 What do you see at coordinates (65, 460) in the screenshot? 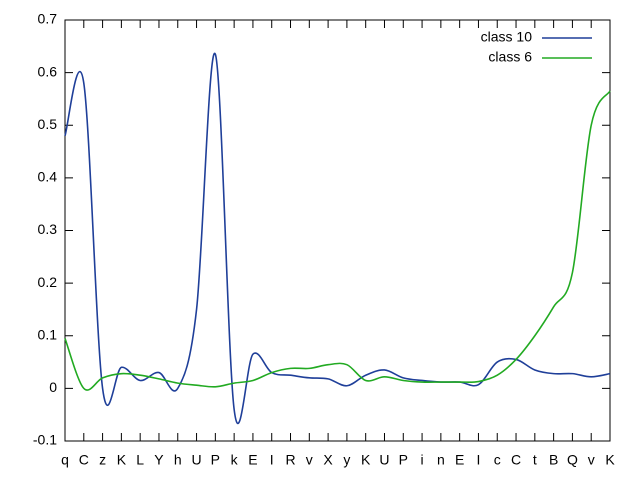
I see `x-tick-label: q` at bounding box center [65, 460].